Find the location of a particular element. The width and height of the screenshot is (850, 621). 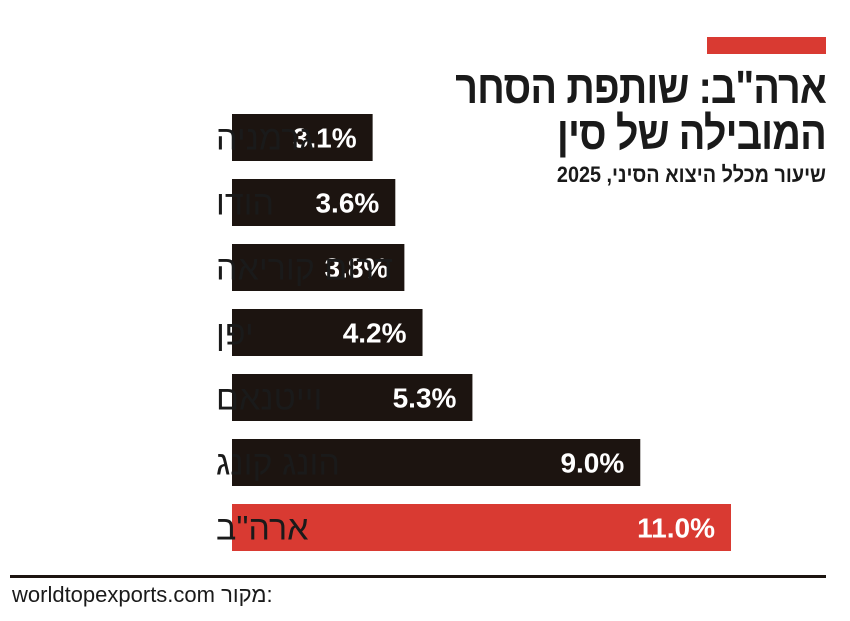

chart-subtitle: שיעור מכלל היצוא הסיני, 2025 is located at coordinates (691, 174).